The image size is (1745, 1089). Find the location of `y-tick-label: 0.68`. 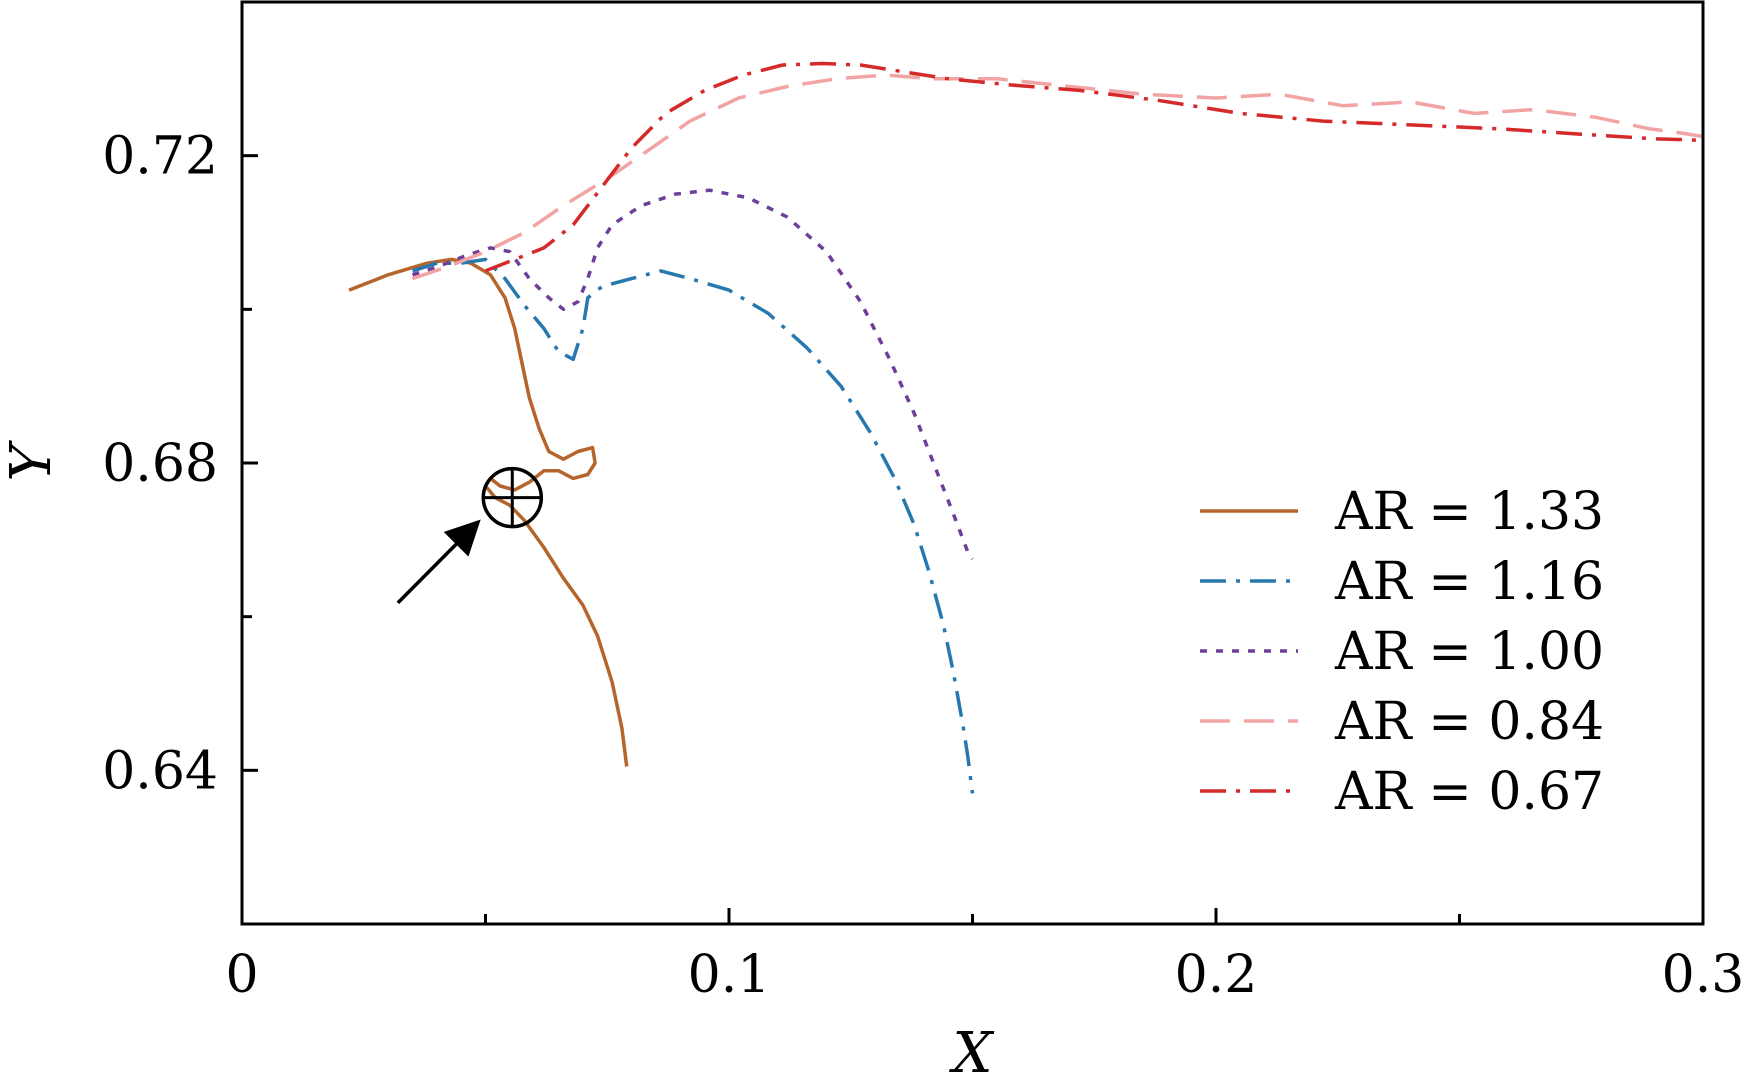

y-tick-label: 0.68 is located at coordinates (160, 464).